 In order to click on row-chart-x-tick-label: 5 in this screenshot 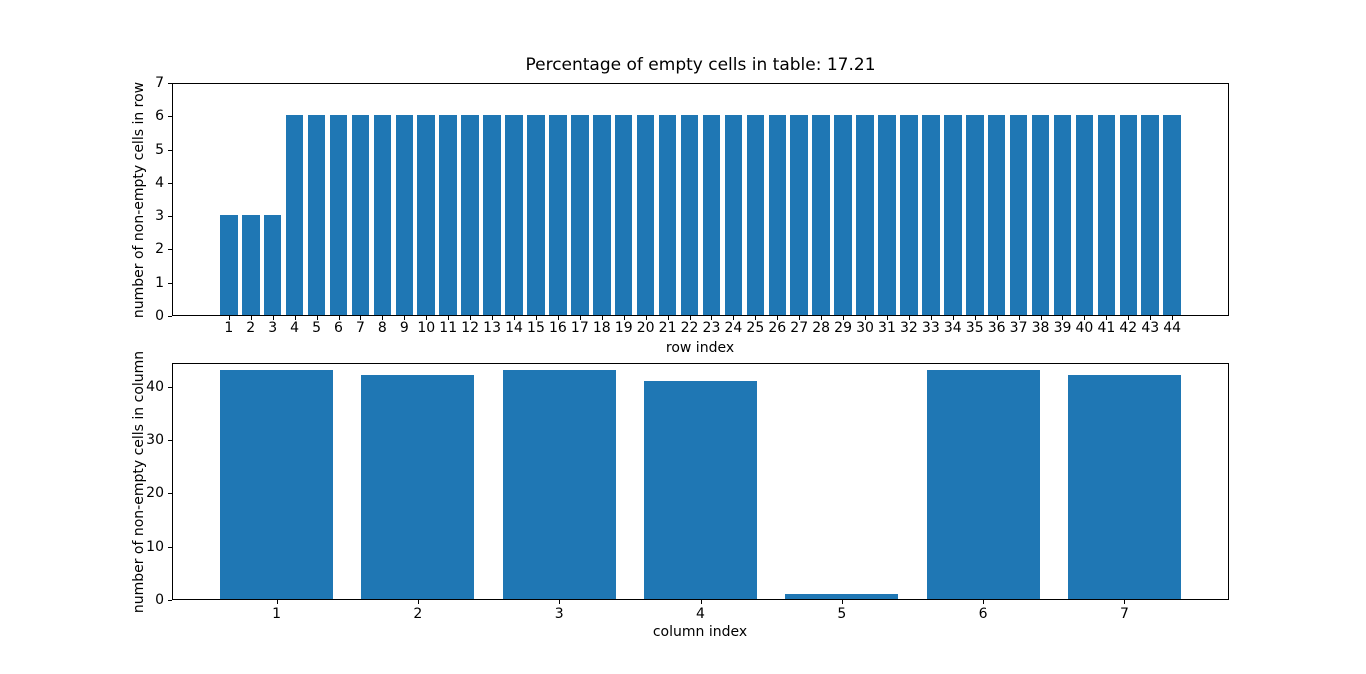, I will do `click(317, 328)`.